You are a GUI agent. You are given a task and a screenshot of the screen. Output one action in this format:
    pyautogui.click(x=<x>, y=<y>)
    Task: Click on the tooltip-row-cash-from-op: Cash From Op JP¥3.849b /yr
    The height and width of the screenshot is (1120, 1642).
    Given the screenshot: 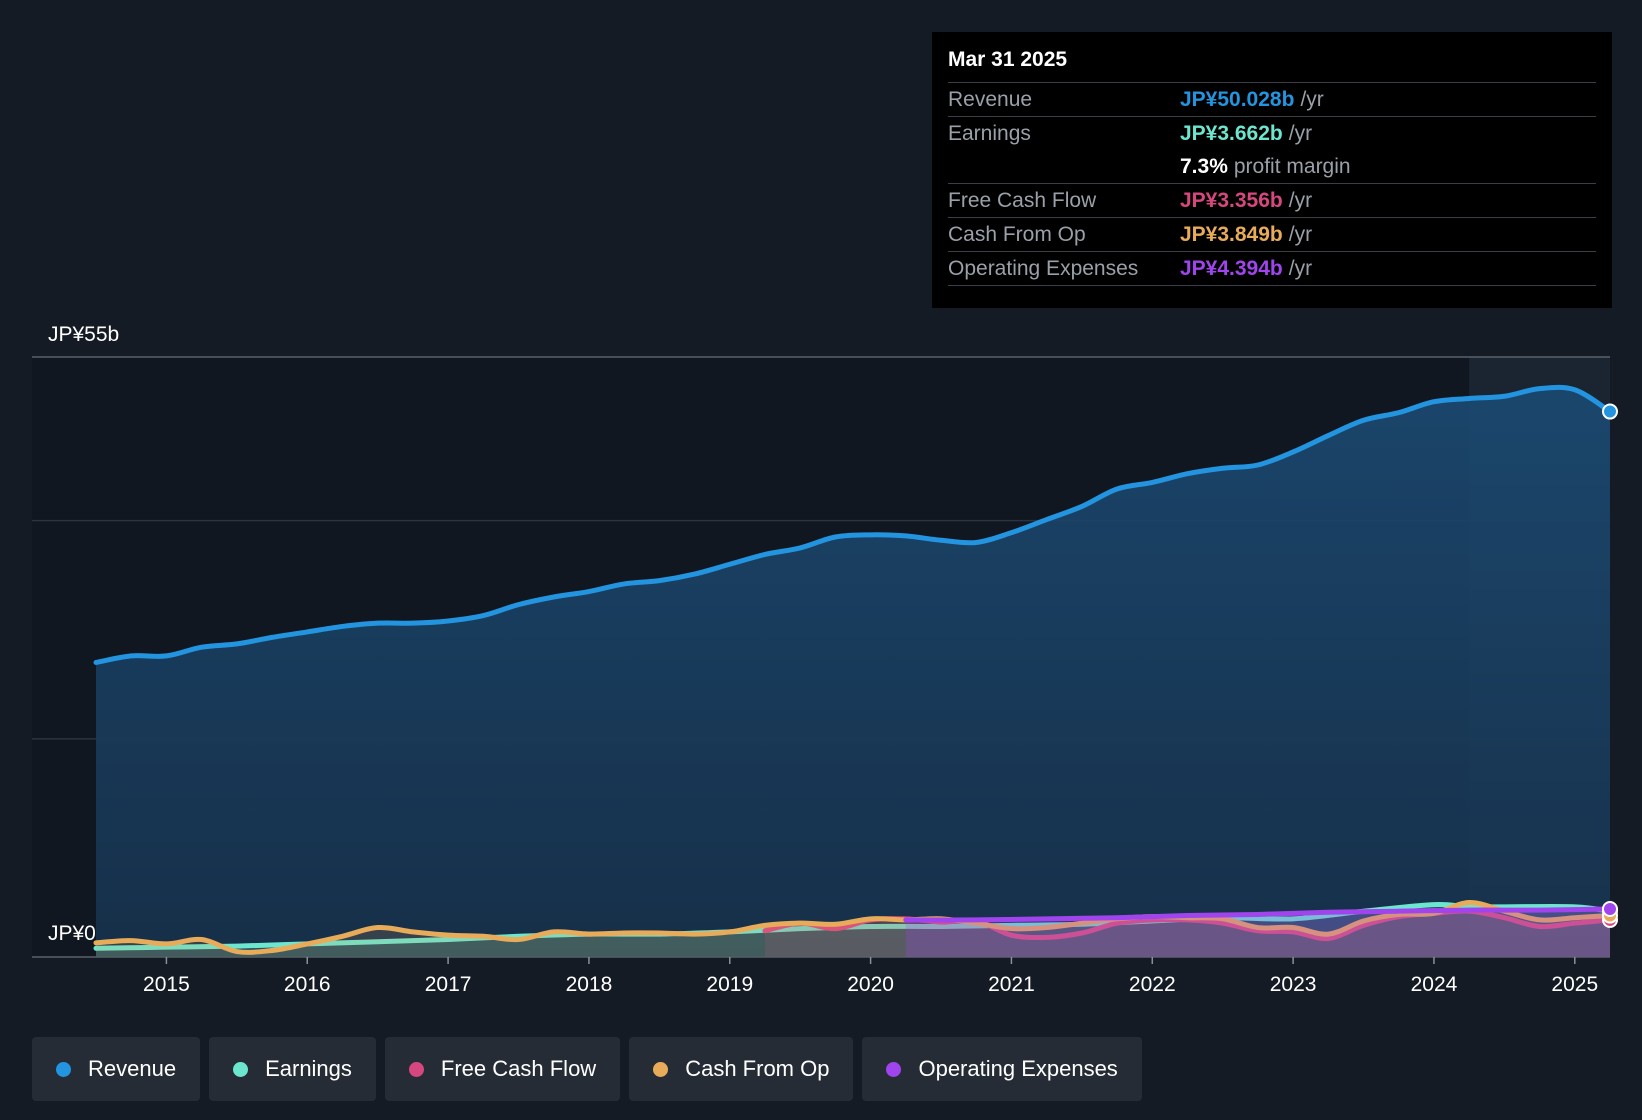 What is the action you would take?
    pyautogui.click(x=1272, y=235)
    